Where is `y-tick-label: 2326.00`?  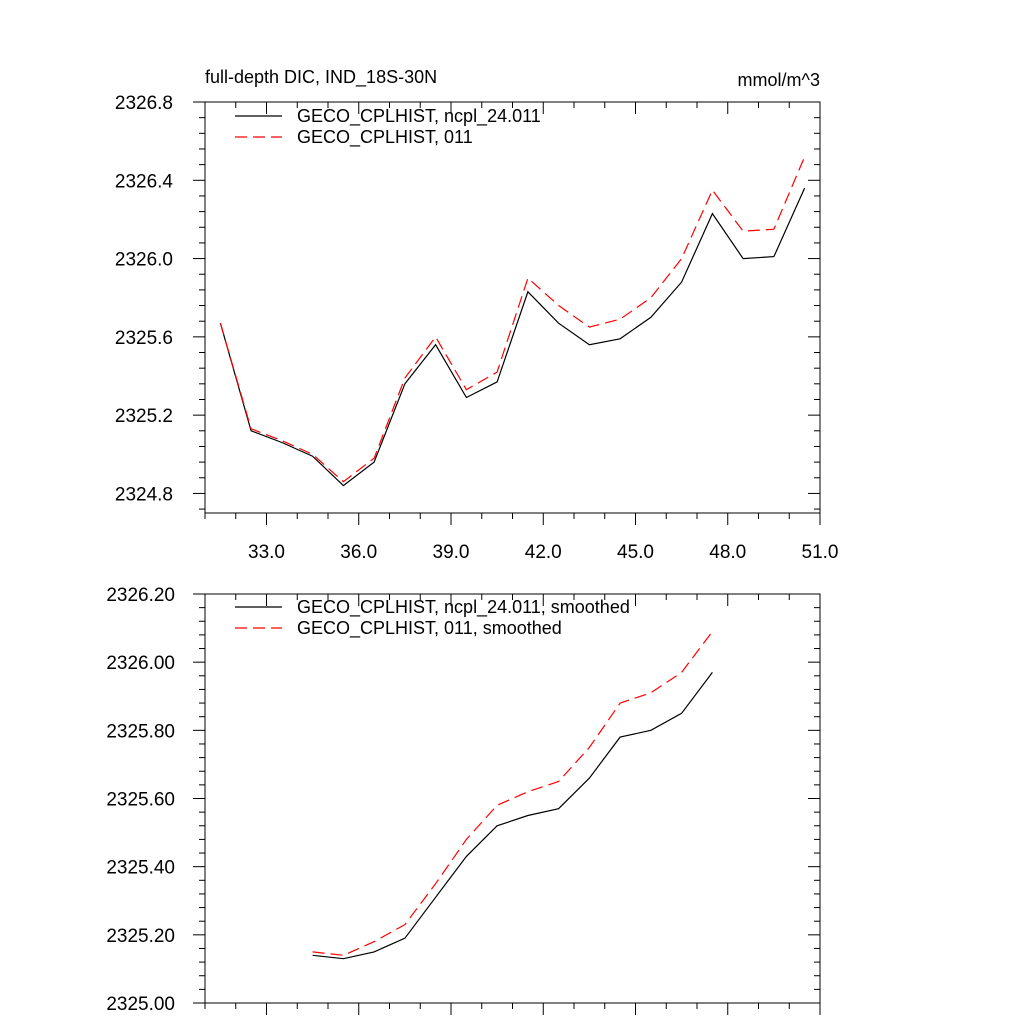
y-tick-label: 2326.00 is located at coordinates (140, 663).